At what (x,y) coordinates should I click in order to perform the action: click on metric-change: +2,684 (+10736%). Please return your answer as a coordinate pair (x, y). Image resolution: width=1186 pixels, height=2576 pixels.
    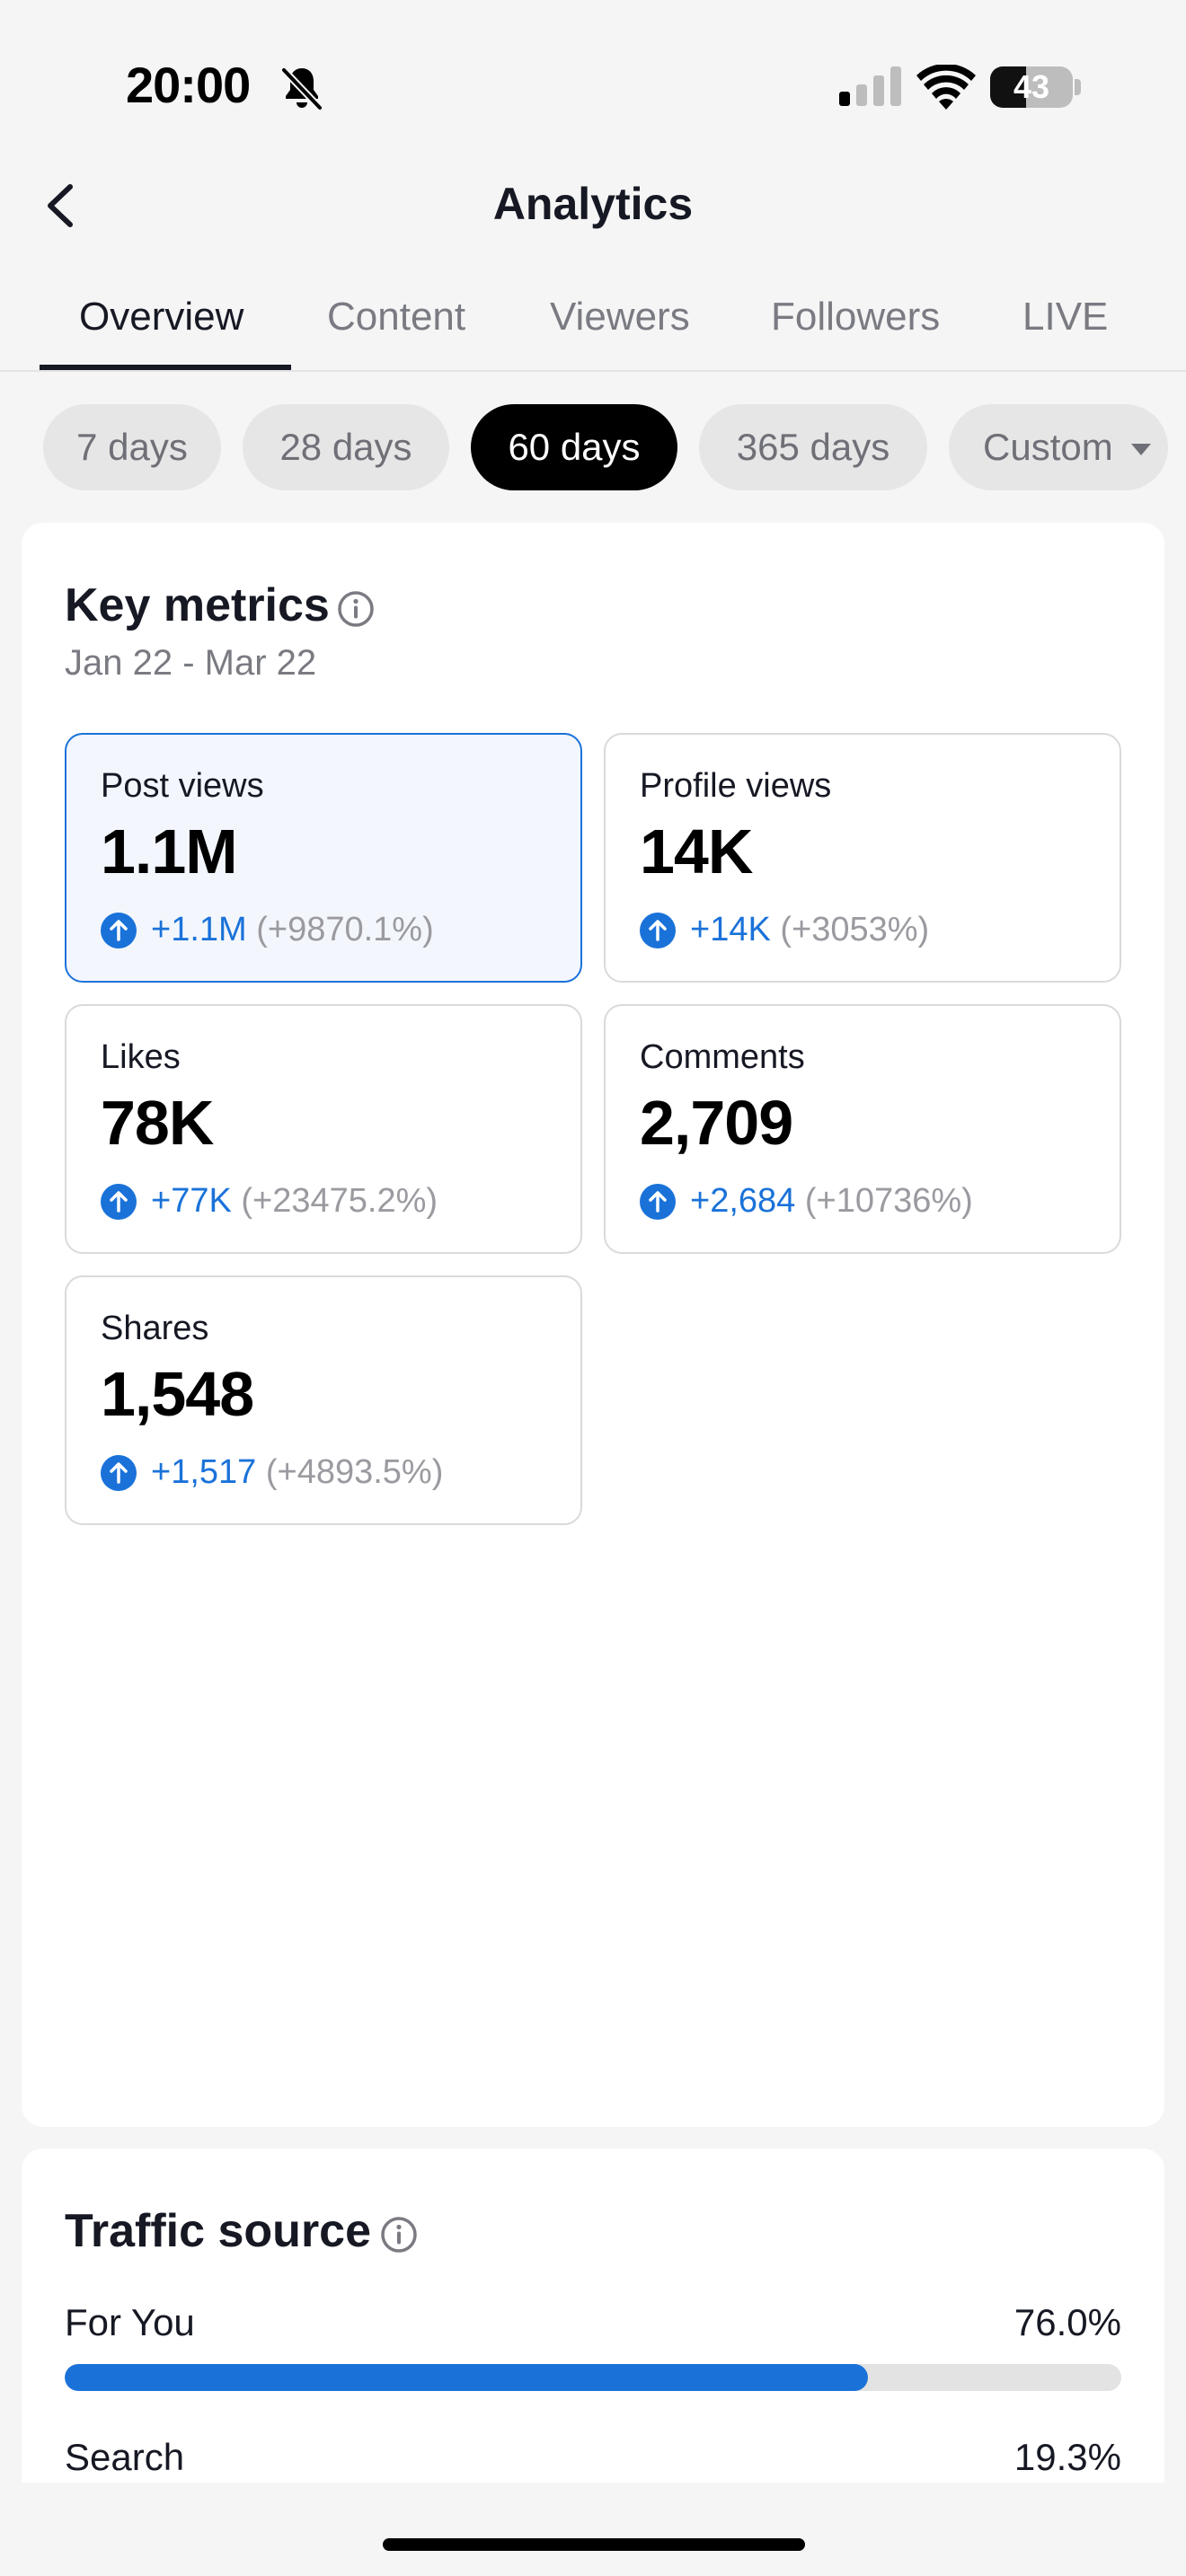
    Looking at the image, I should click on (831, 1201).